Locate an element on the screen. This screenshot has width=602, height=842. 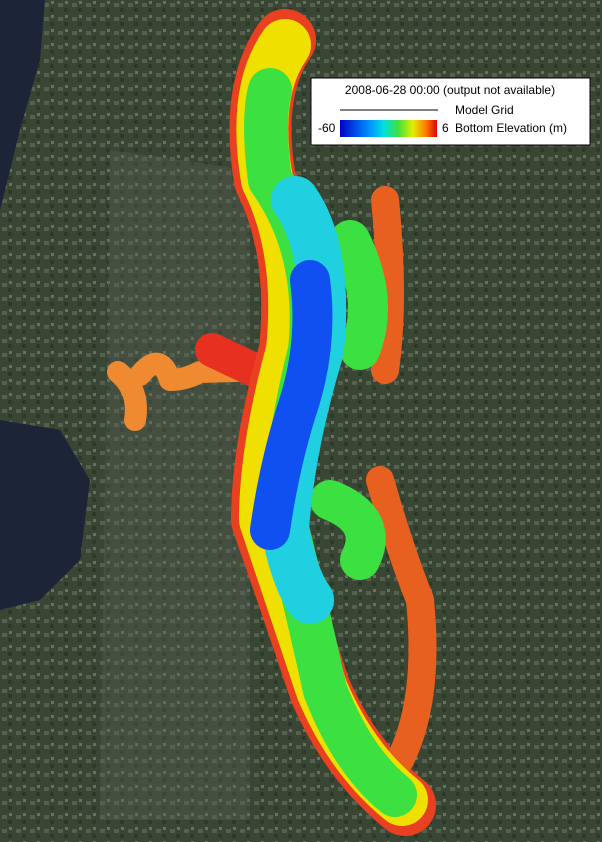
east-shore is located at coordinates (401, 480).